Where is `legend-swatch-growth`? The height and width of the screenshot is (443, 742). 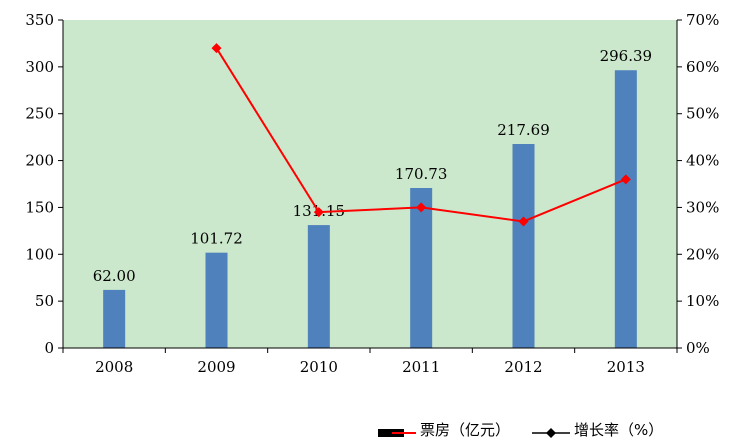
legend-swatch-growth is located at coordinates (551, 431).